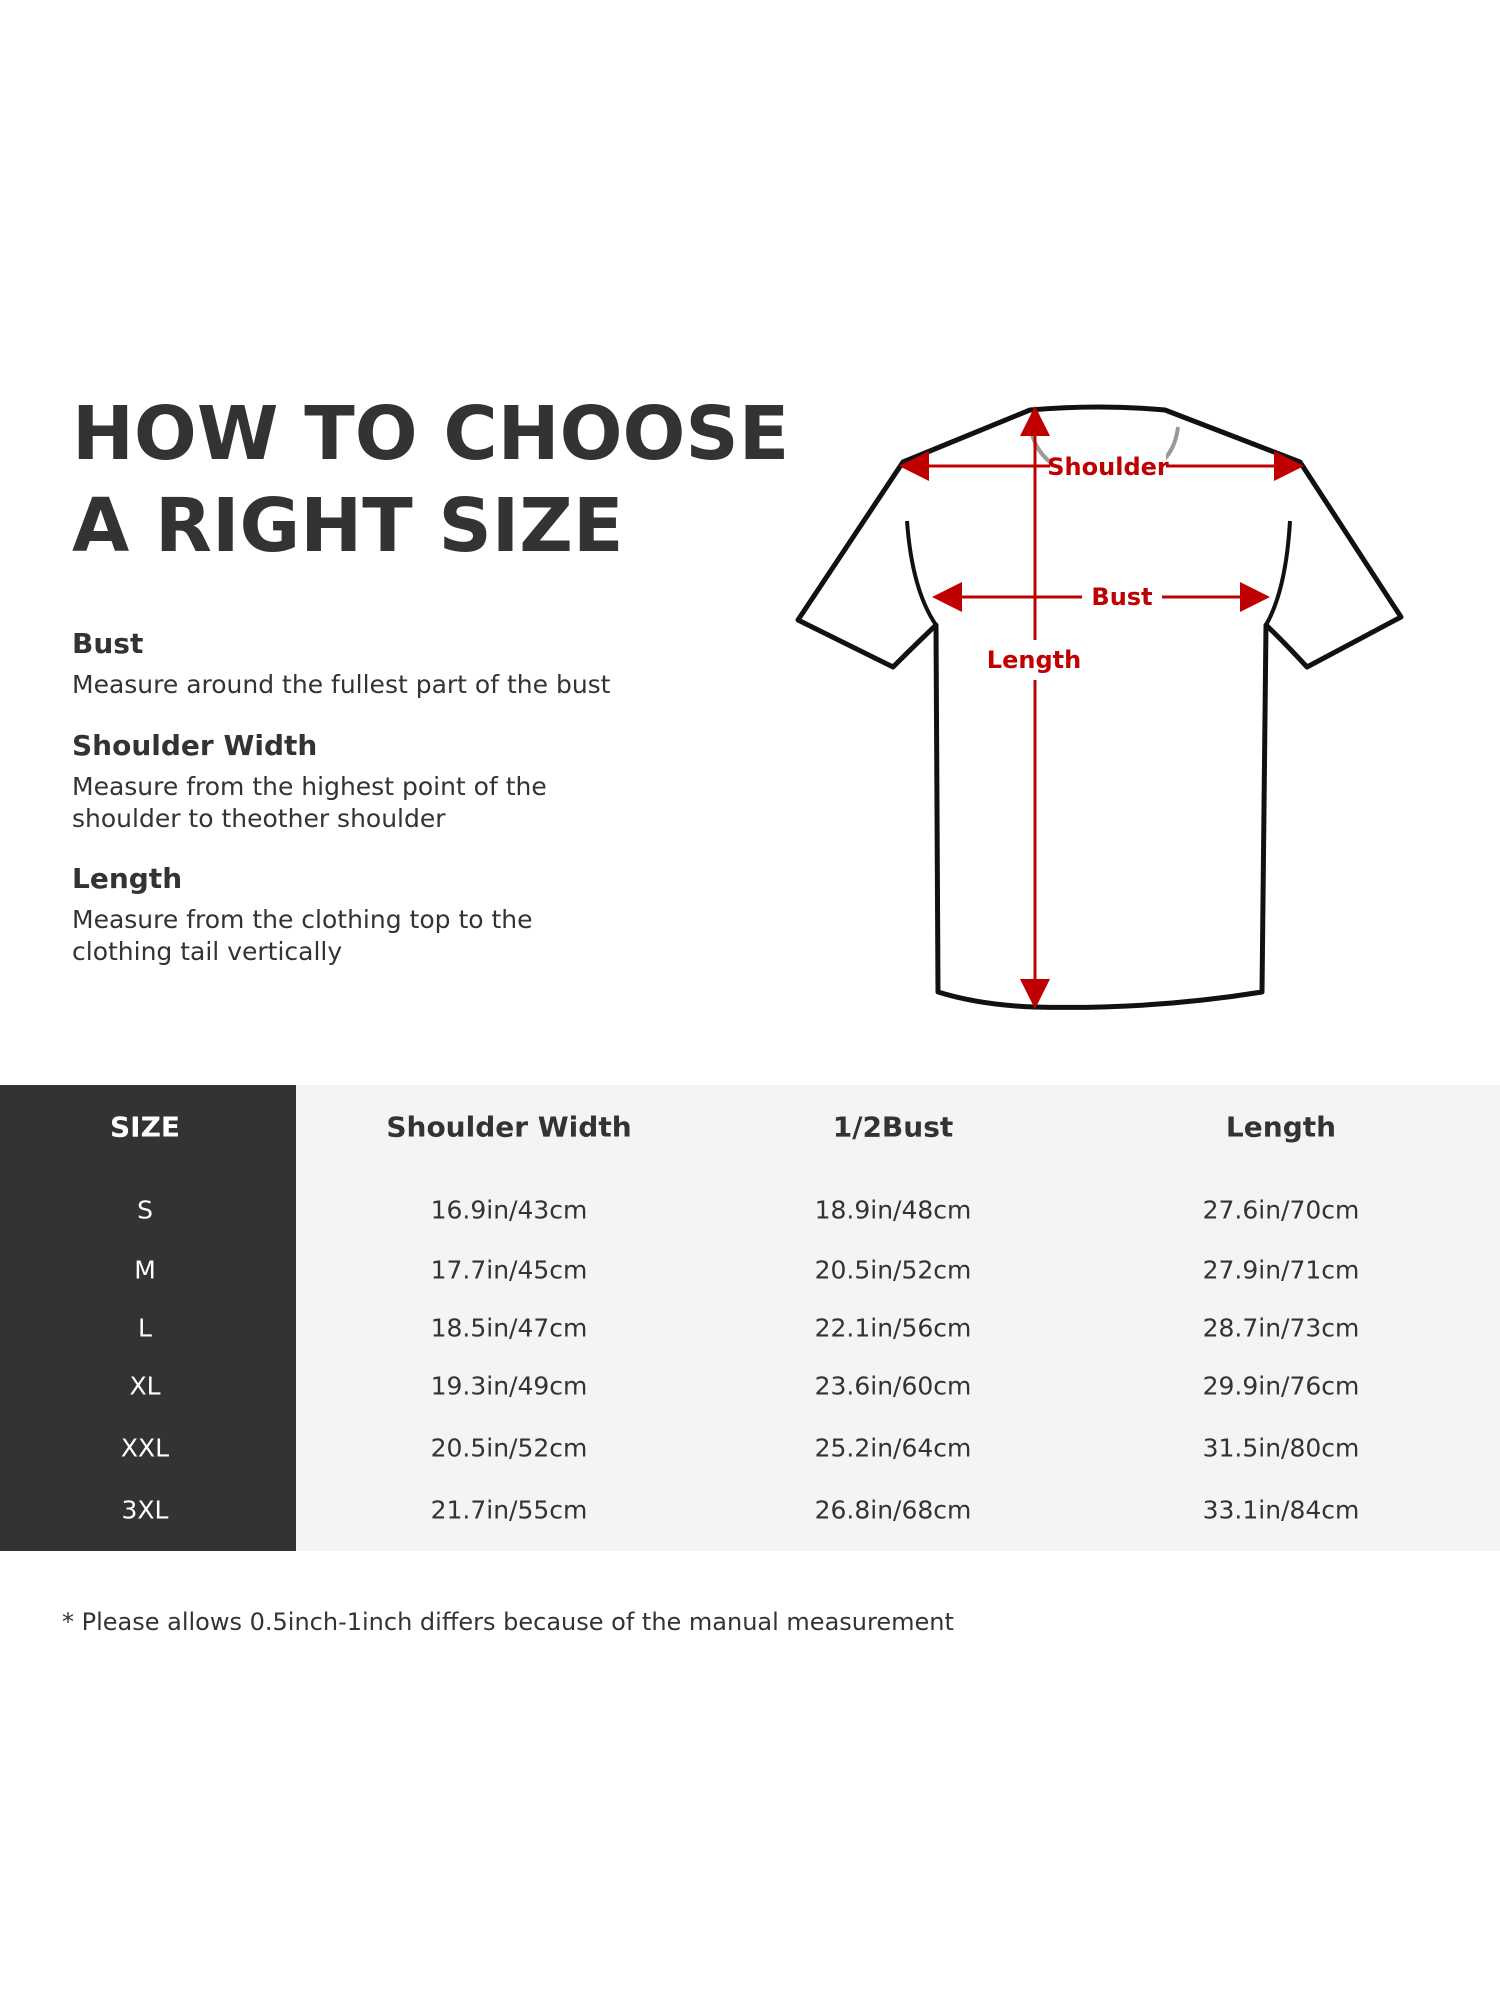 This screenshot has height=2000, width=1500. I want to click on size-label: L, so click(145, 1328).